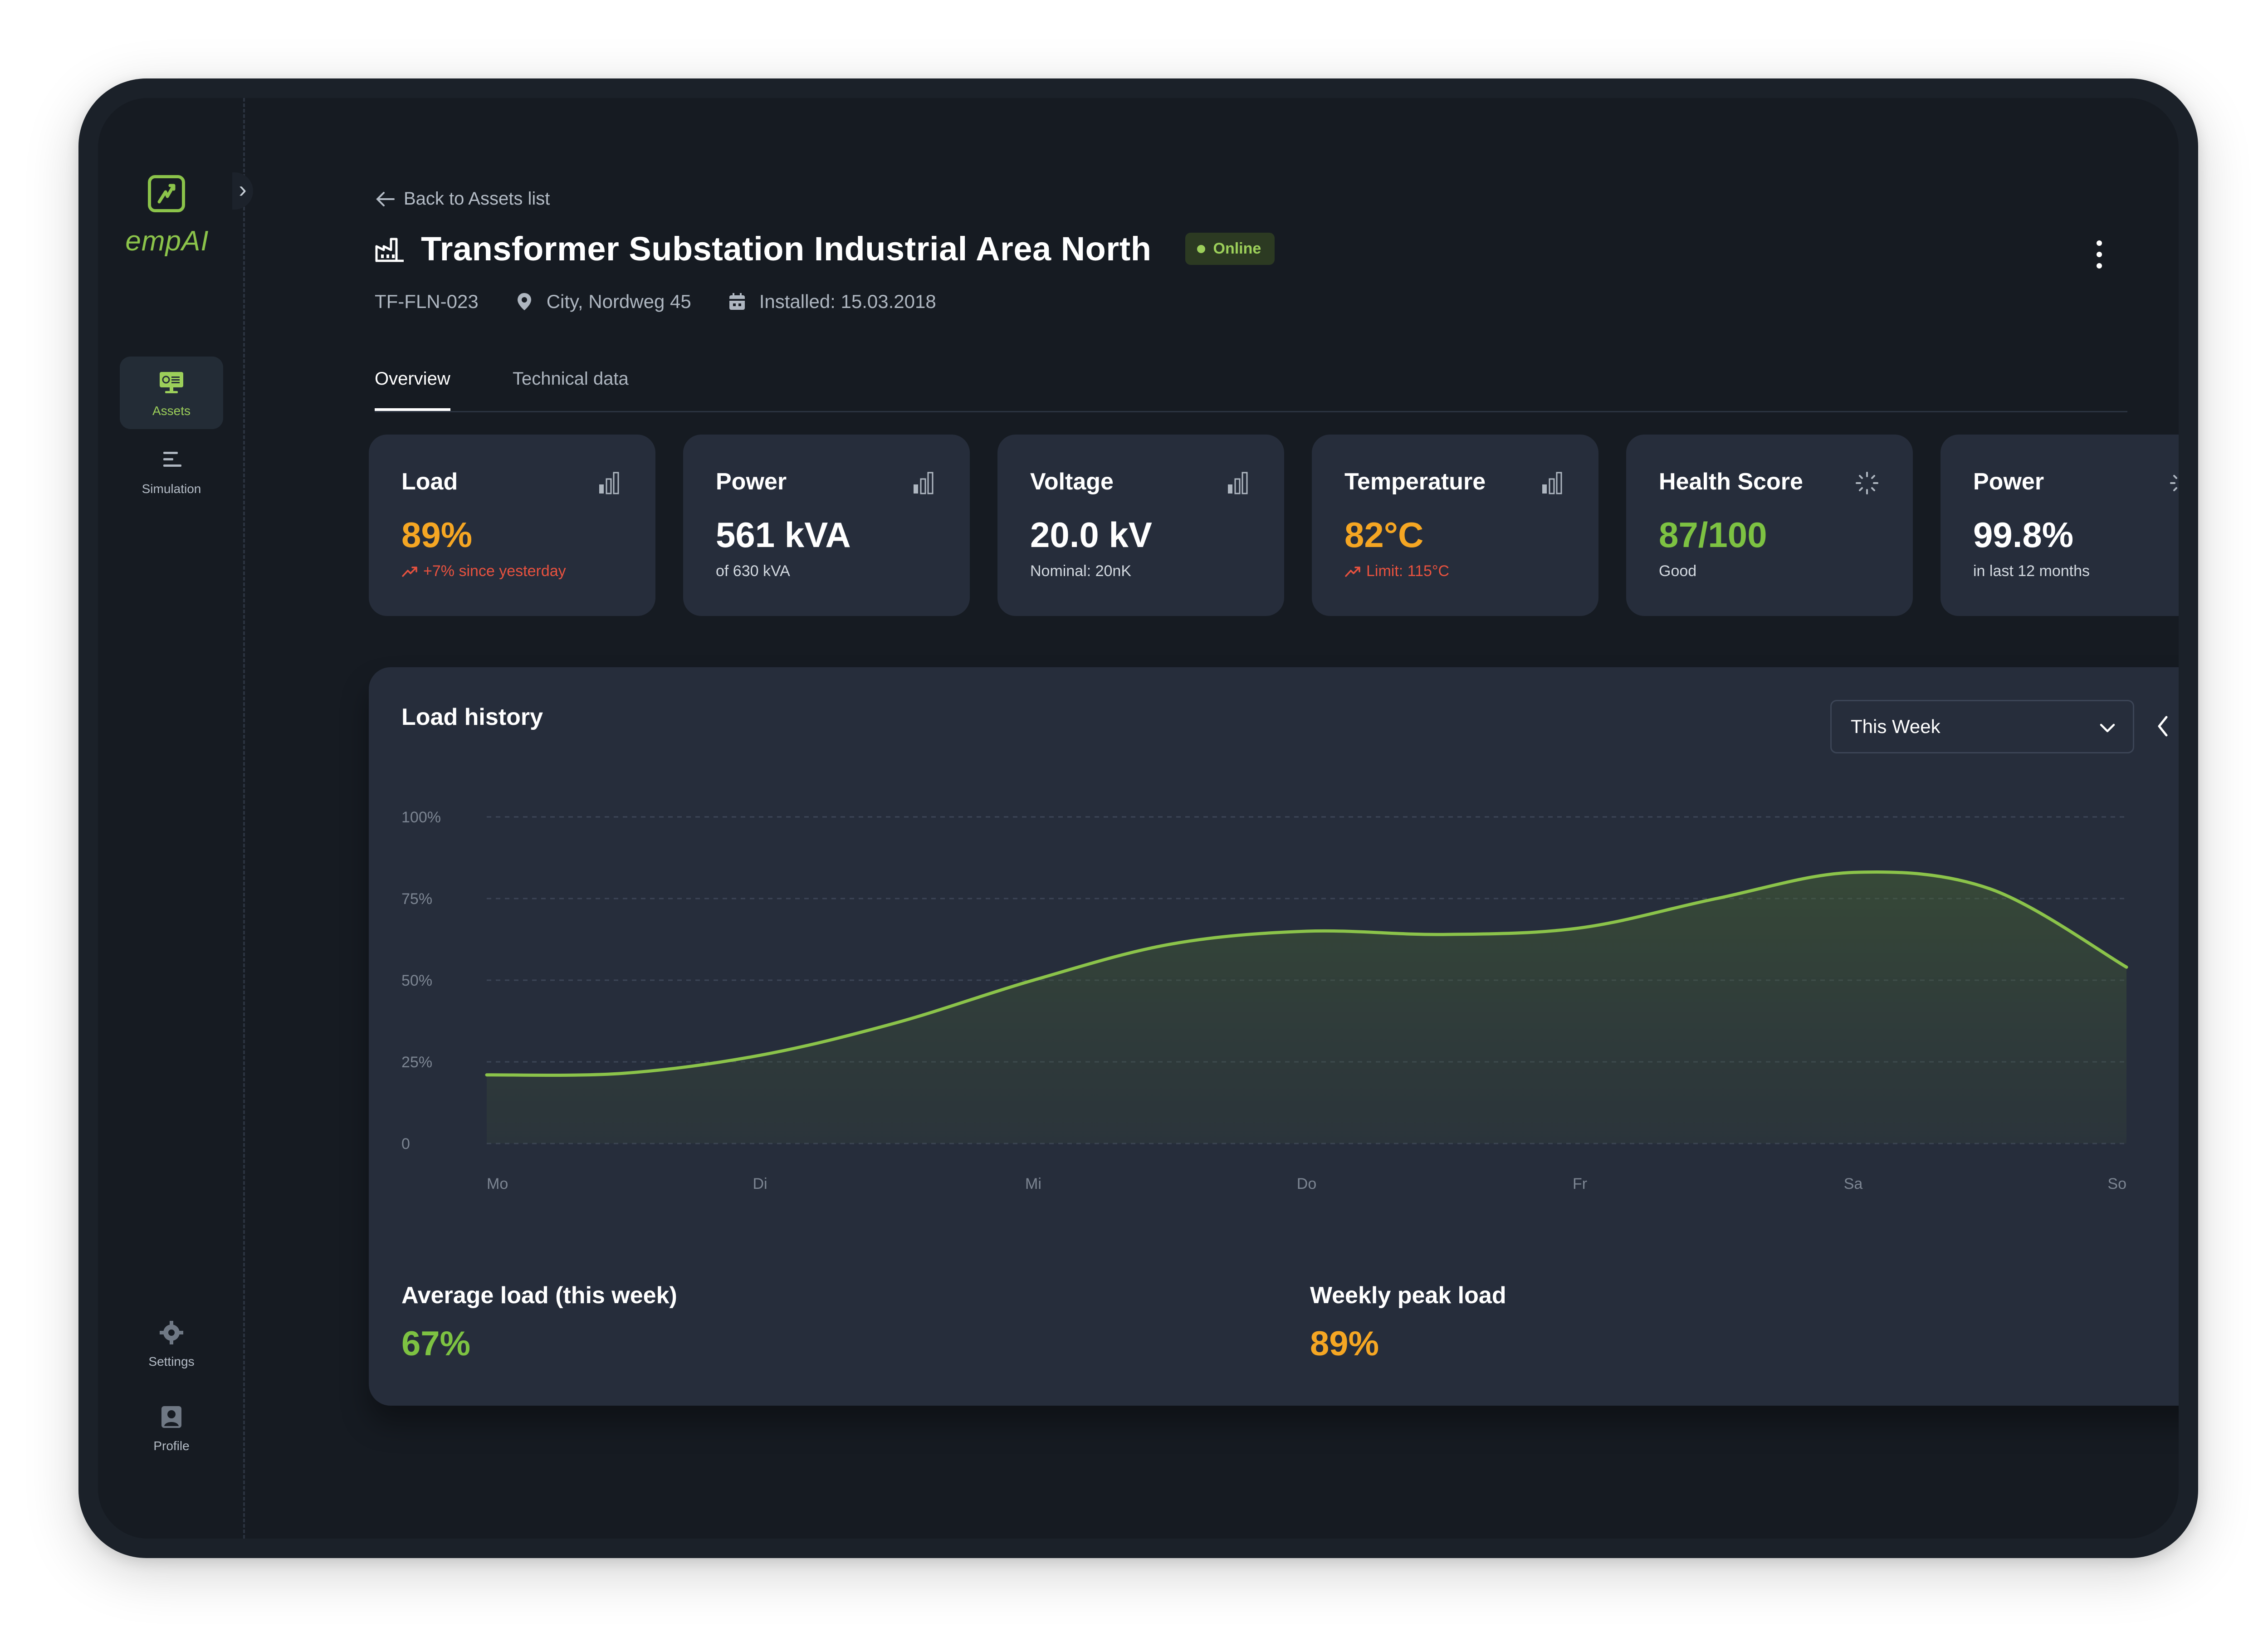 The width and height of the screenshot is (2268, 1637). I want to click on chevron-right-icon: ›, so click(243, 189).